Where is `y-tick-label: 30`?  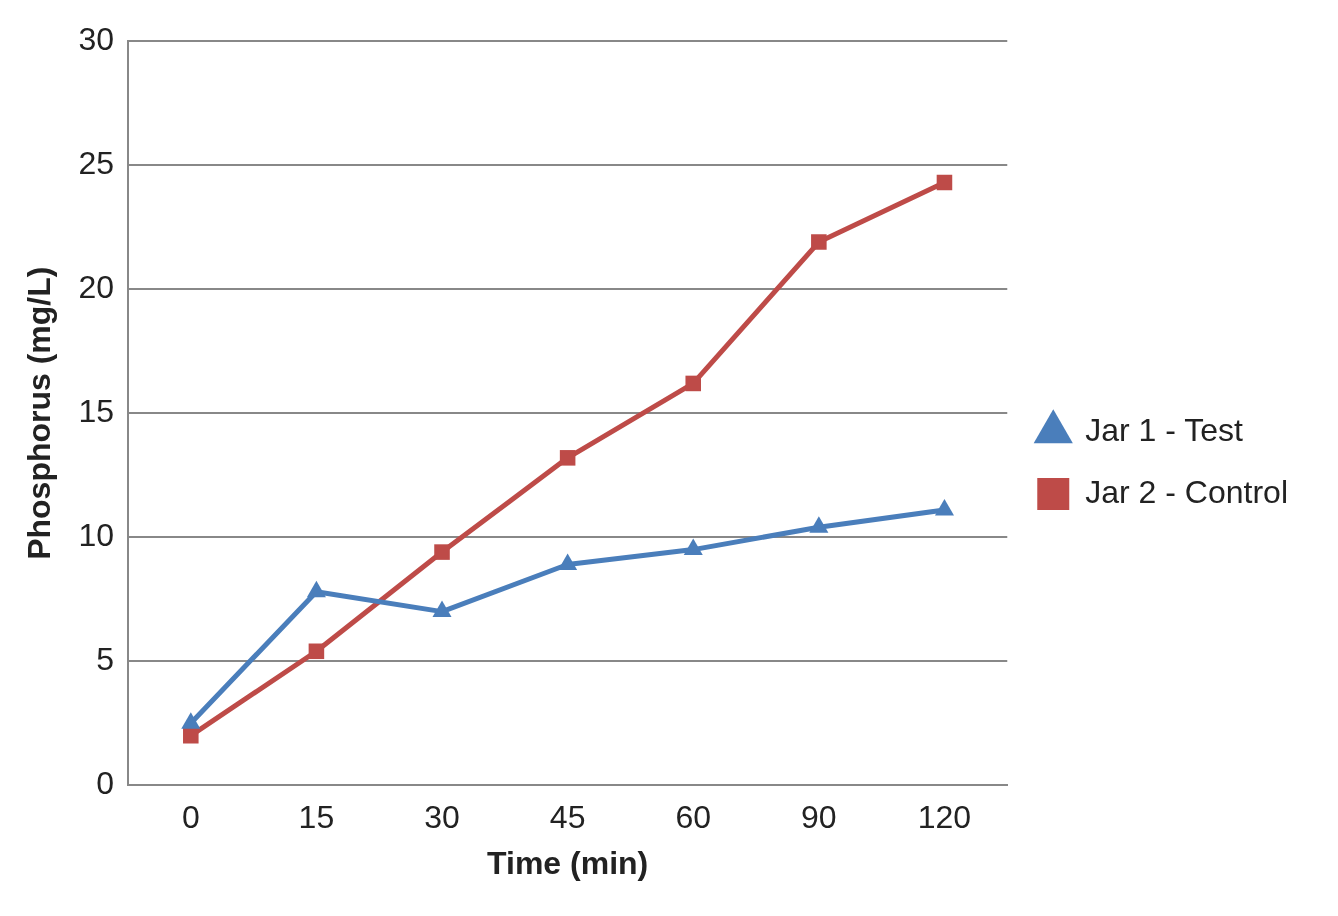 y-tick-label: 30 is located at coordinates (96, 39).